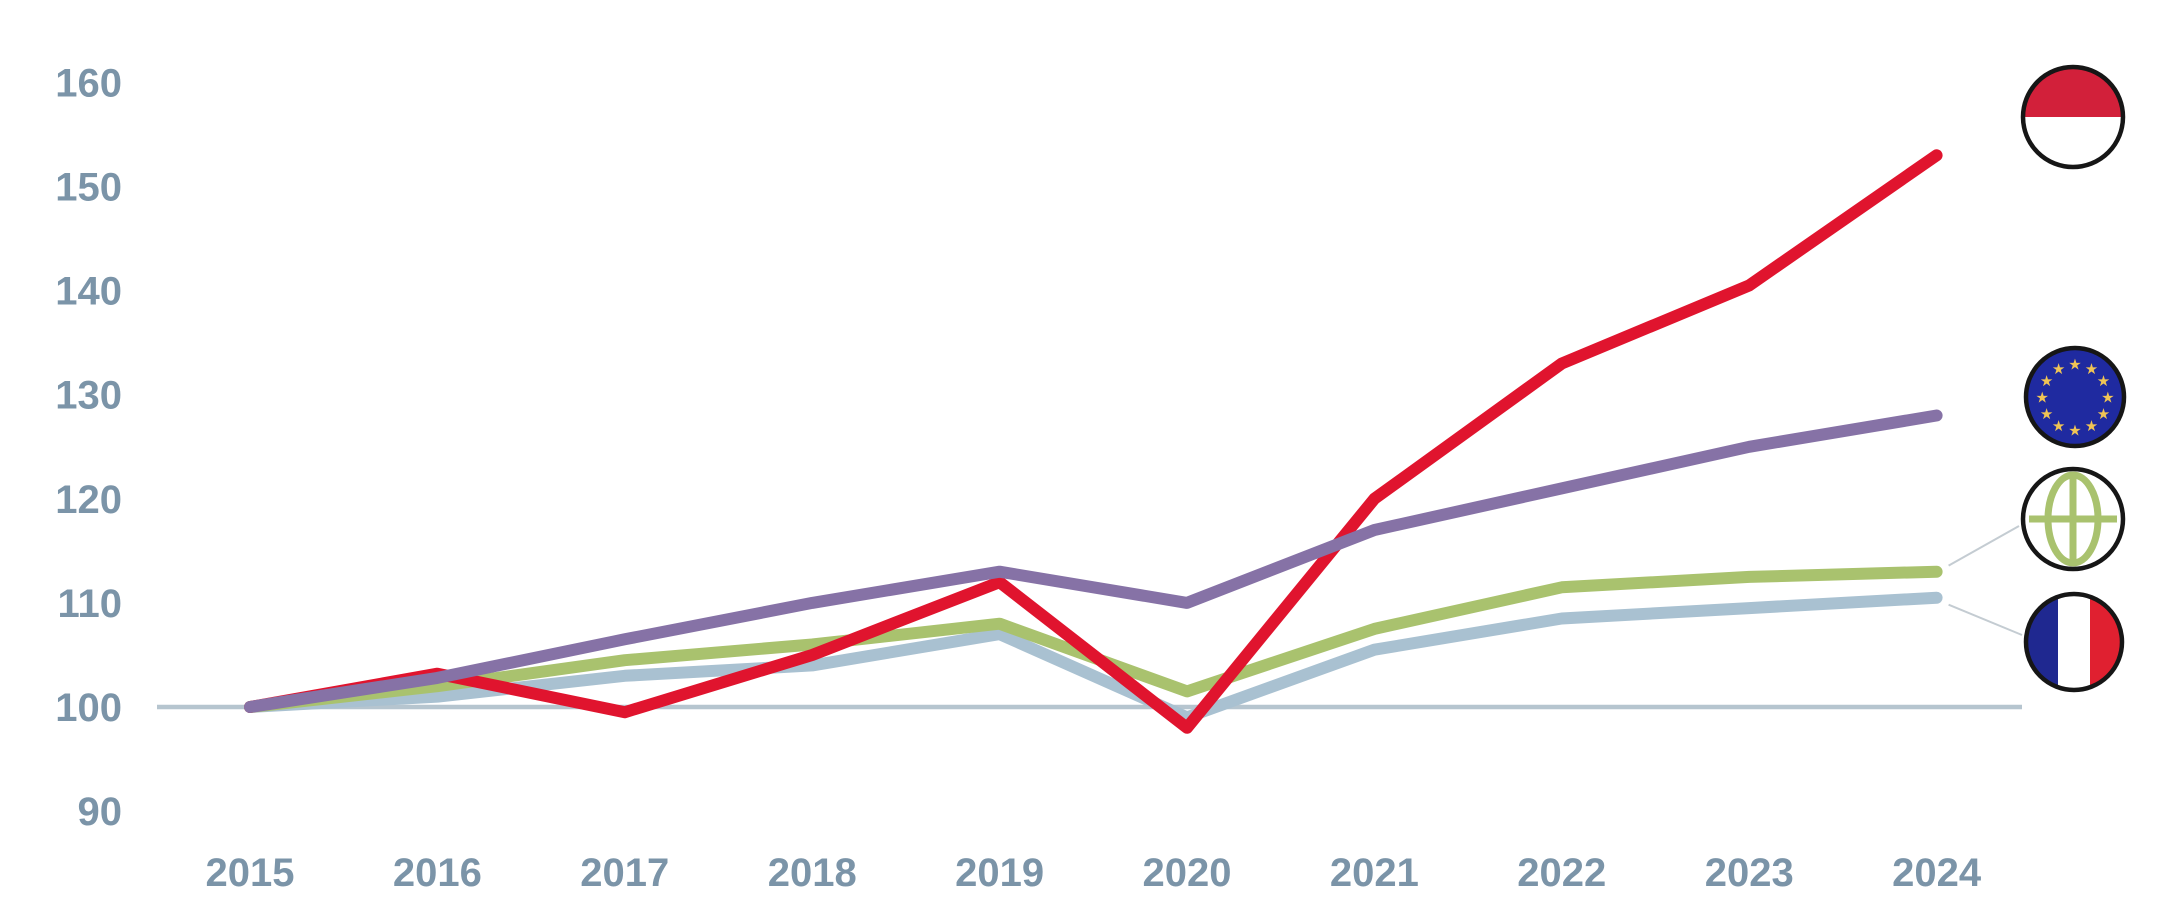  Describe the element at coordinates (88, 396) in the screenshot. I see `y-axis-tick-label: 130` at that location.